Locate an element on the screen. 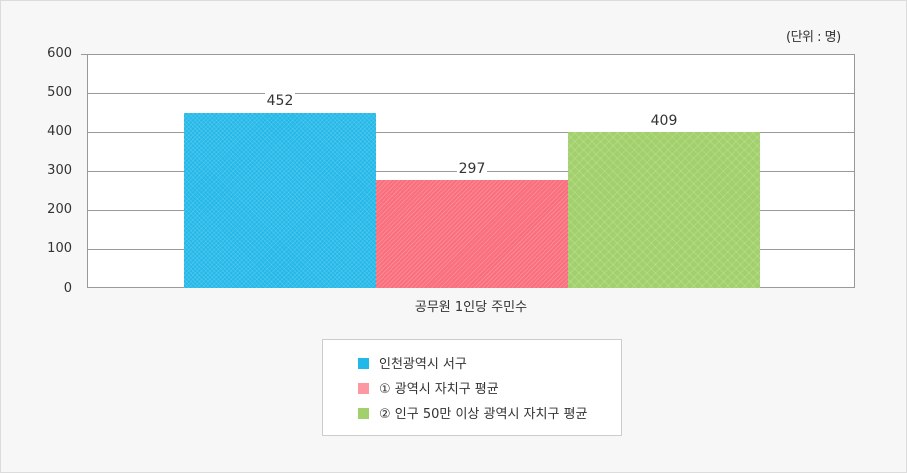 This screenshot has height=473, width=907. bar-metro-district-average is located at coordinates (472, 234).